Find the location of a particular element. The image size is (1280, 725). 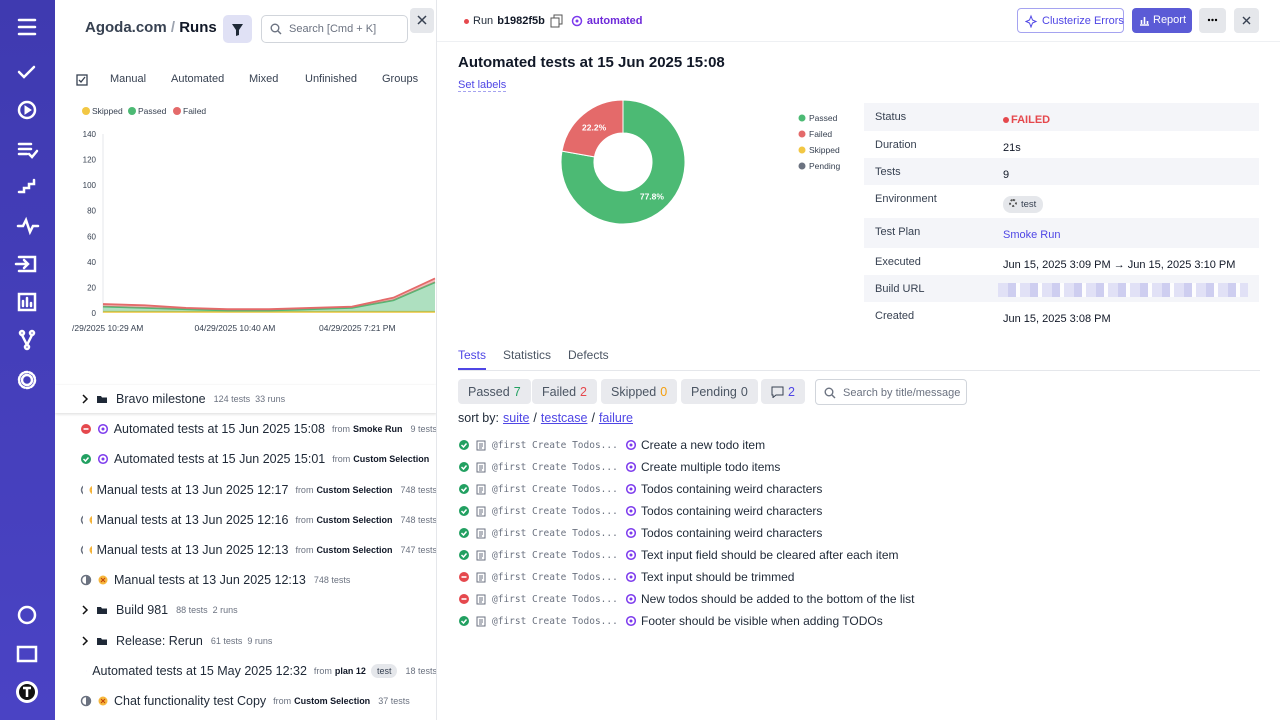

run-tag: automated is located at coordinates (615, 21).